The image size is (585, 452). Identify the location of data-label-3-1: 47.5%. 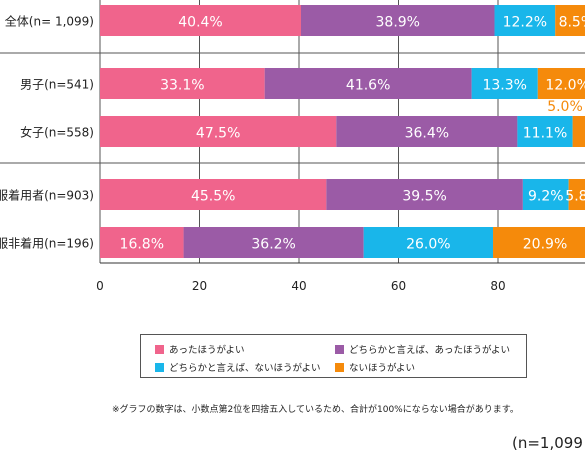
(218, 134).